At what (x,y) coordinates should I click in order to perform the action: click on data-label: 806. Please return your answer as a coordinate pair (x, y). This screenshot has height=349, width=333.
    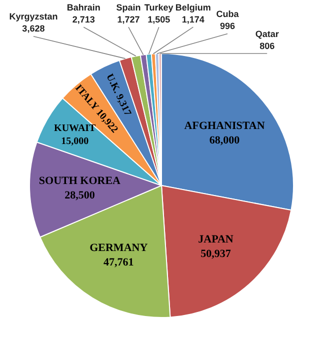
    Looking at the image, I should click on (267, 45).